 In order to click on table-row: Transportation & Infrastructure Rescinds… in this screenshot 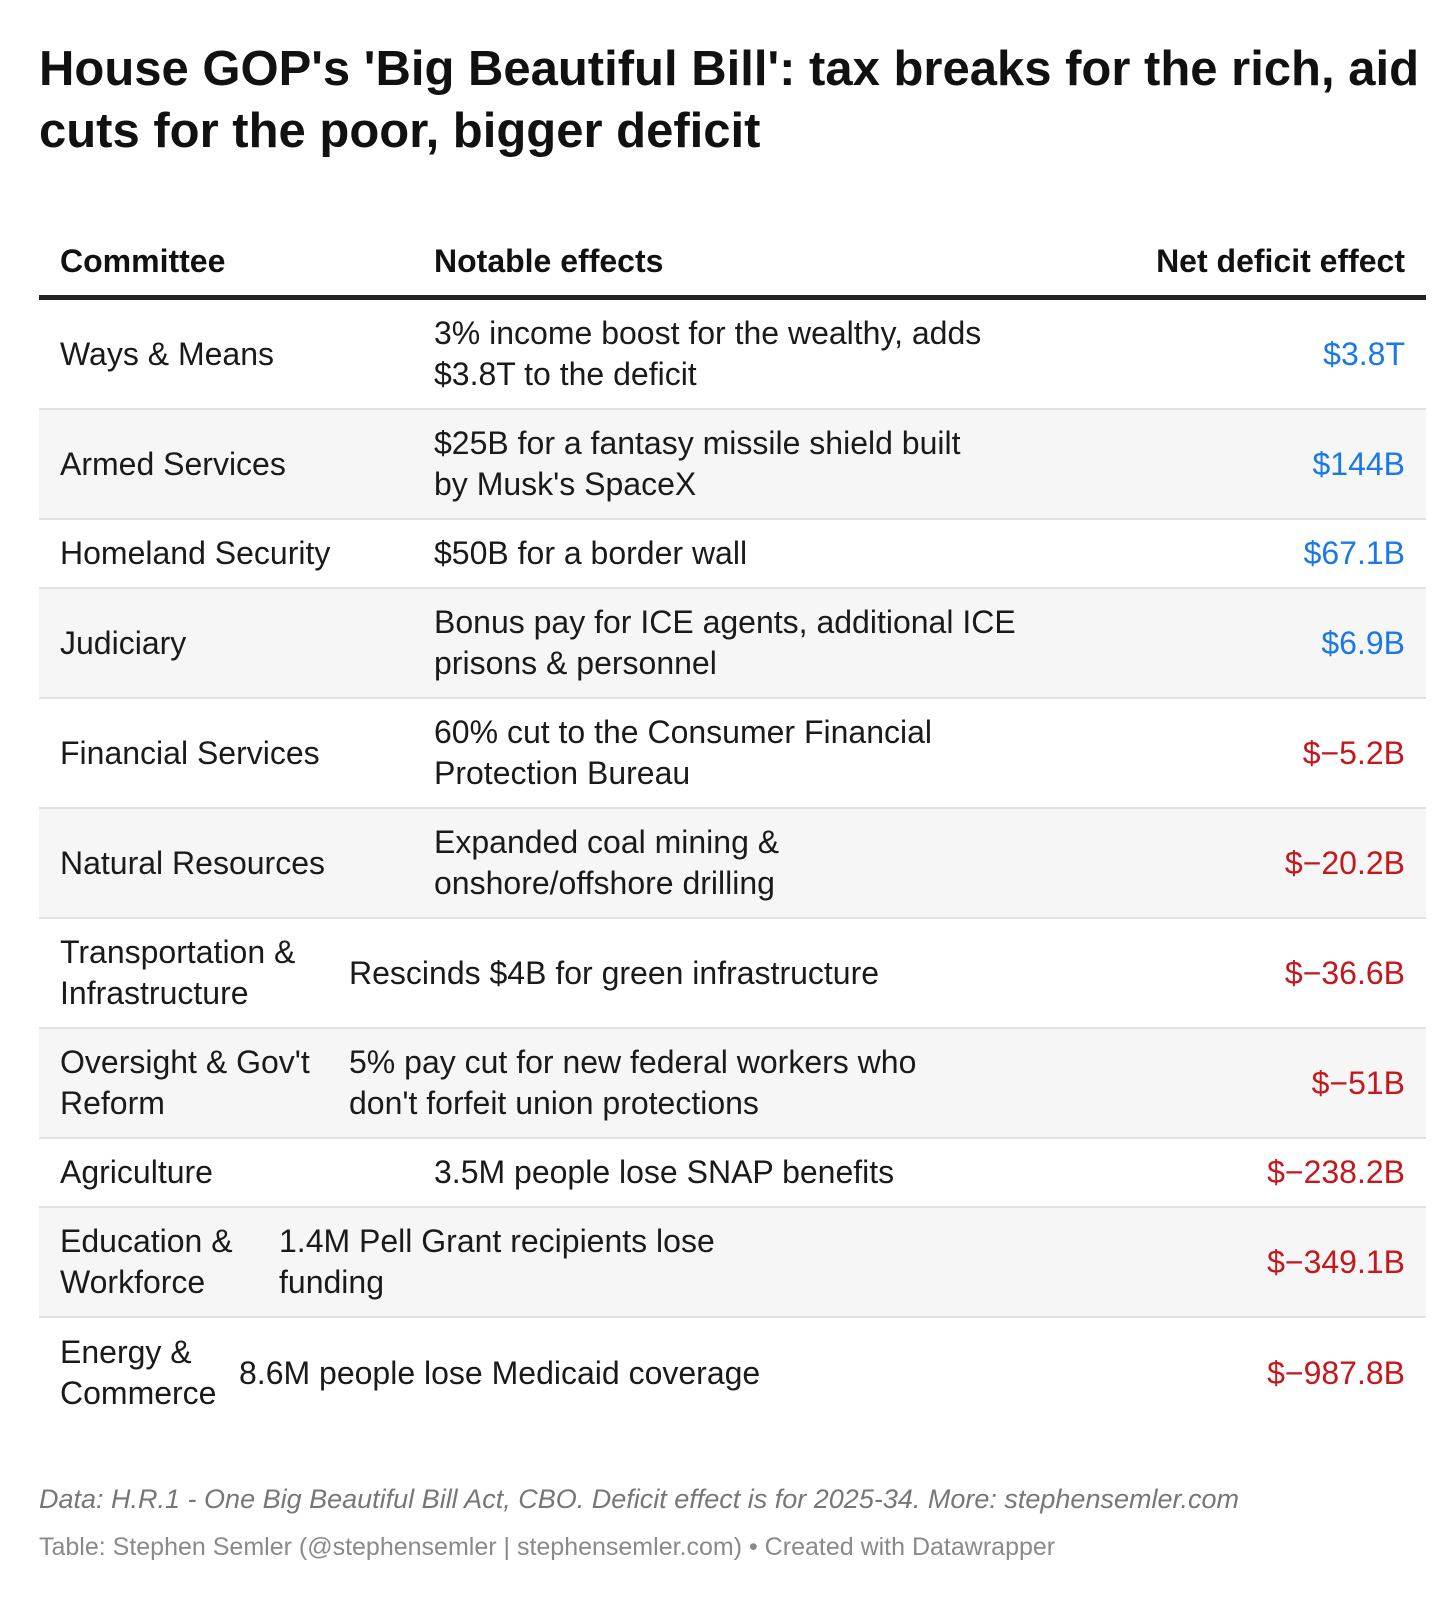, I will do `click(732, 974)`.